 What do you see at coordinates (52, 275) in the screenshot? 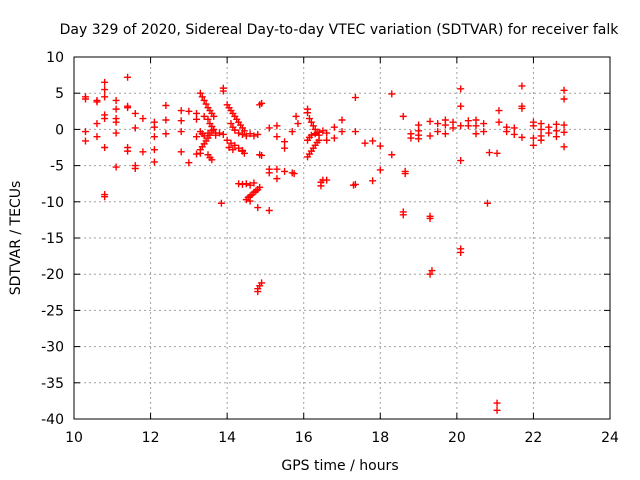
I see `y-tick-label: -20` at bounding box center [52, 275].